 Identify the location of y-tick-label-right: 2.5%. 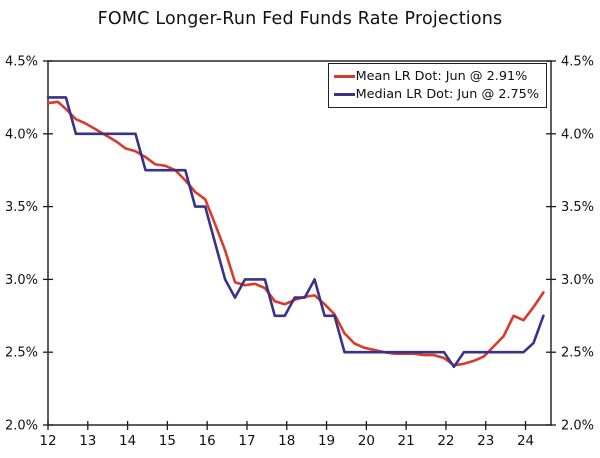
(577, 353).